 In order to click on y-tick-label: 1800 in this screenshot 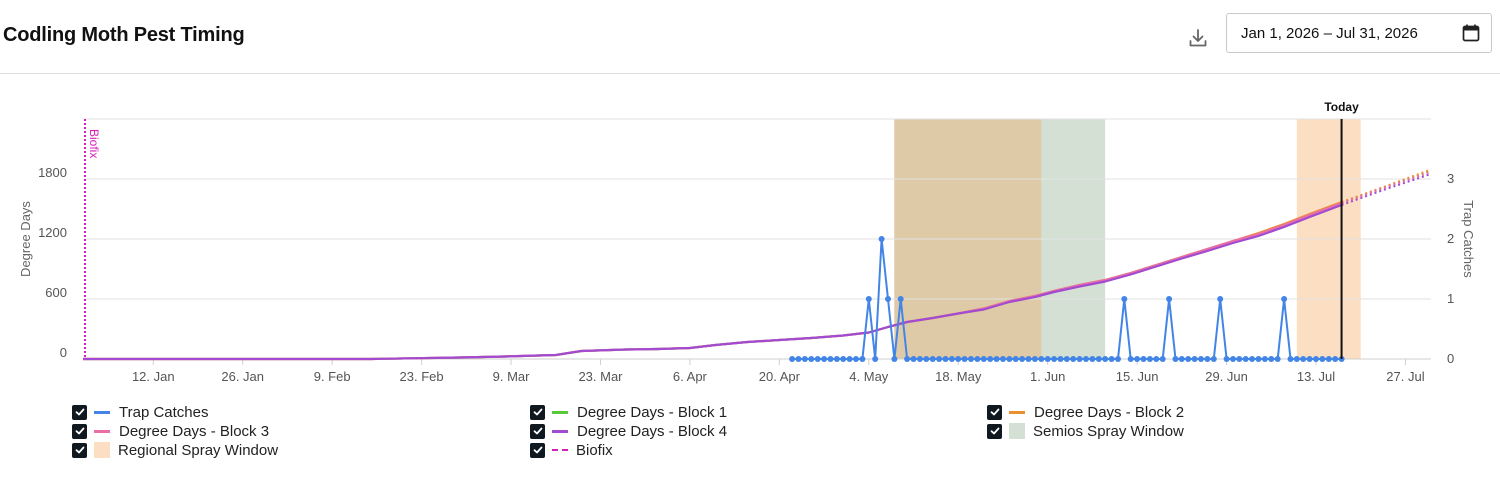, I will do `click(52, 172)`.